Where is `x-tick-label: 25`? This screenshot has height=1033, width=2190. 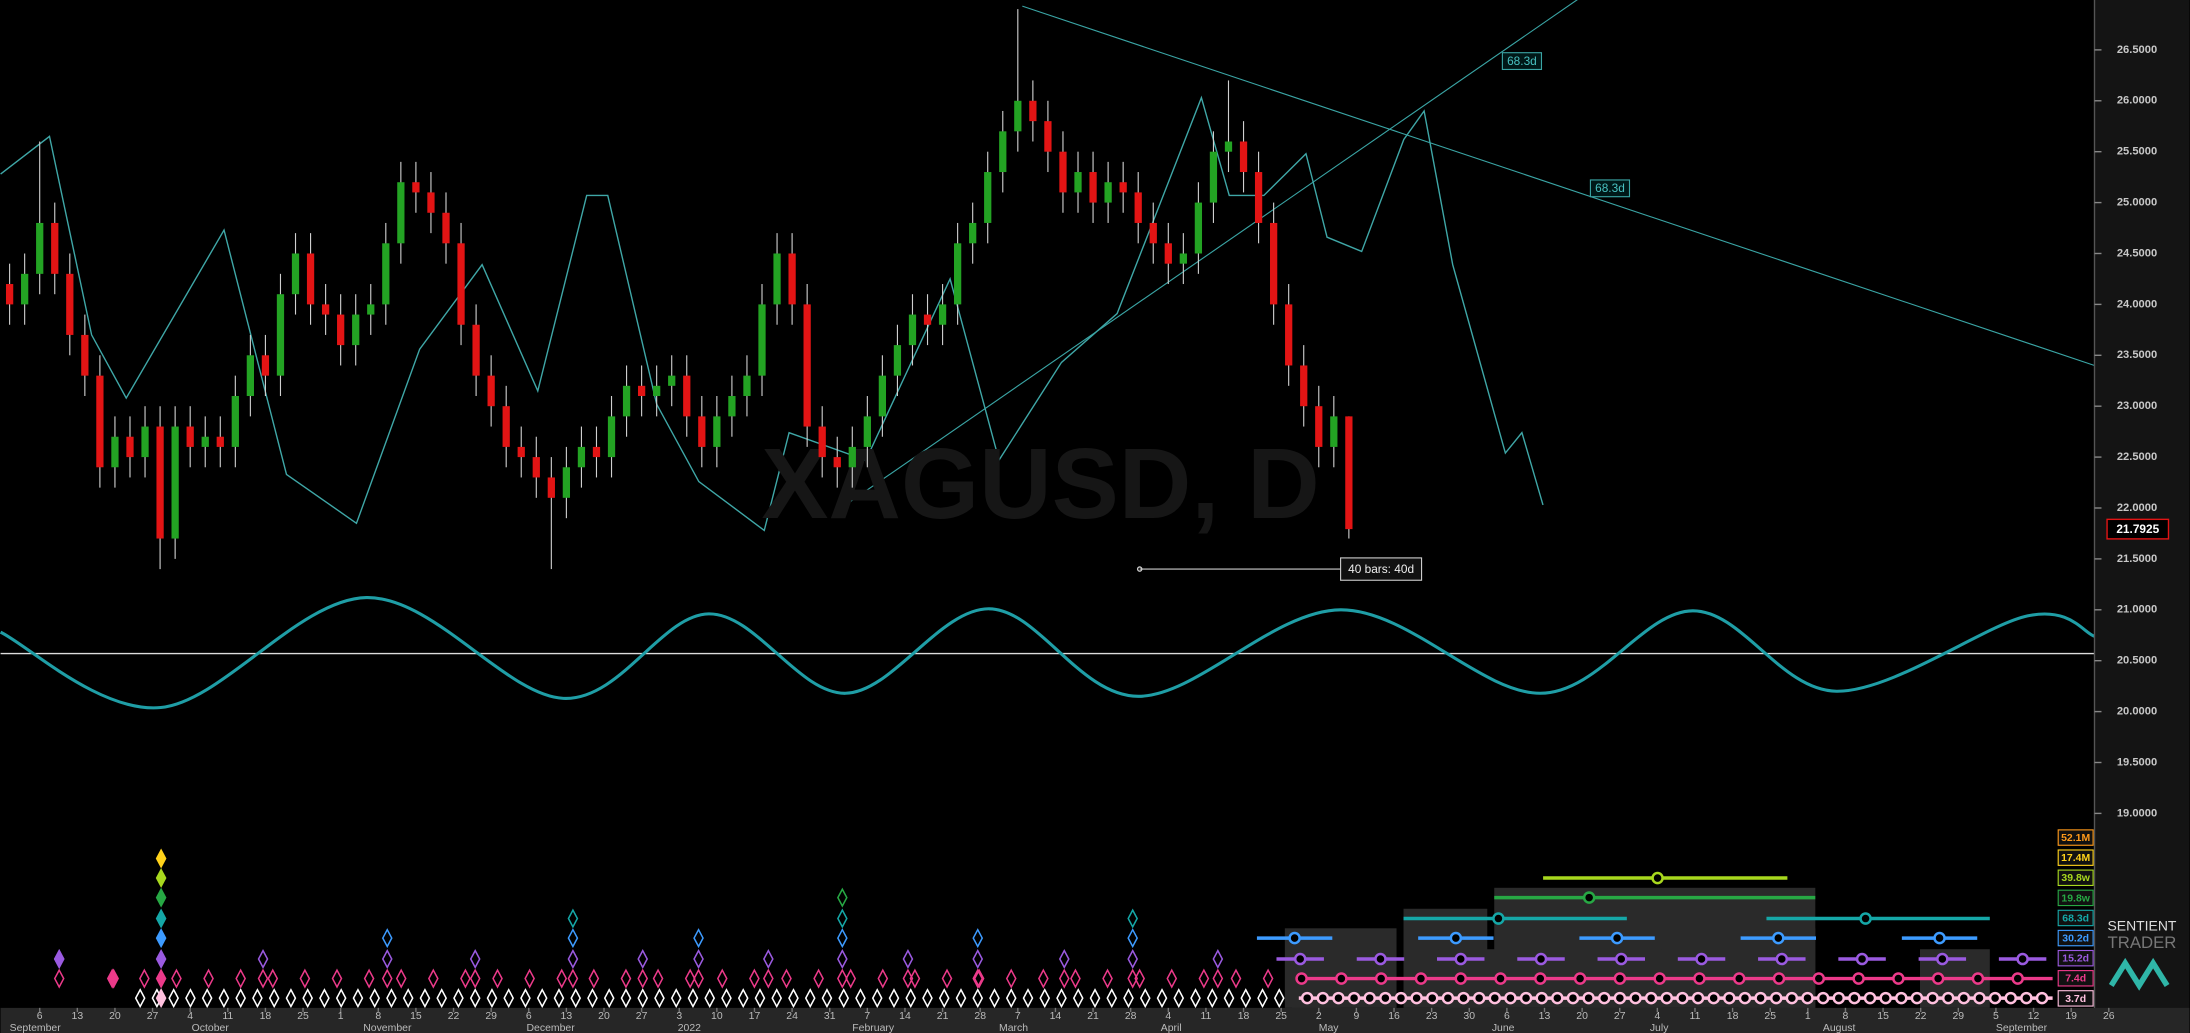 x-tick-label: 25 is located at coordinates (303, 1016).